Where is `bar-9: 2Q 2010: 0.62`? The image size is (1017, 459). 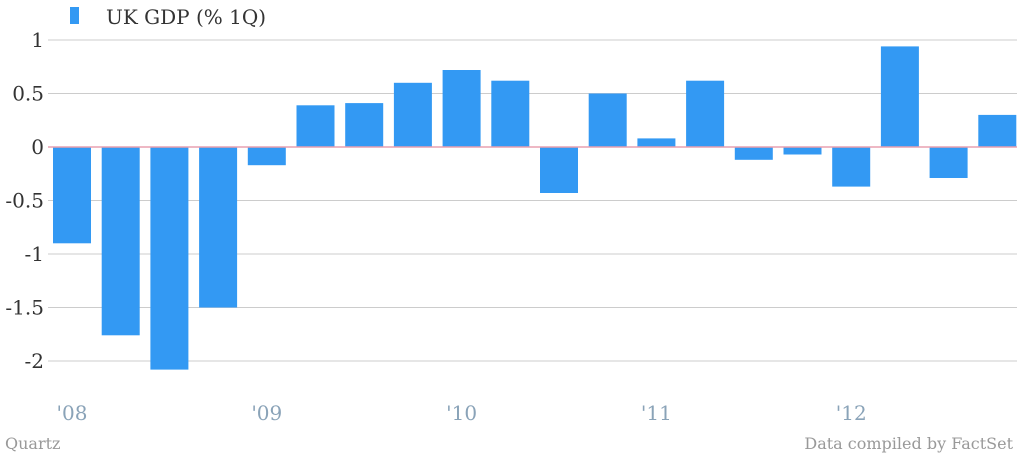
bar-9: 2Q 2010: 0.62 is located at coordinates (510, 113).